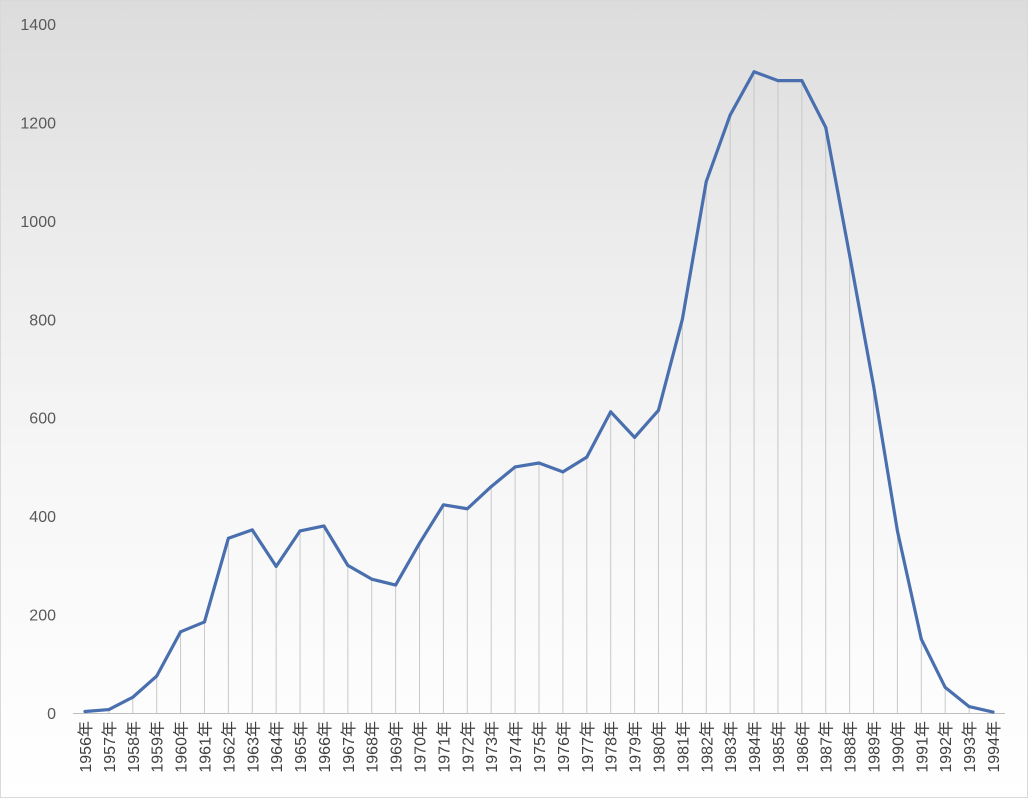 The width and height of the screenshot is (1028, 798). What do you see at coordinates (898, 747) in the screenshot?
I see `x-tick-label: 1990年` at bounding box center [898, 747].